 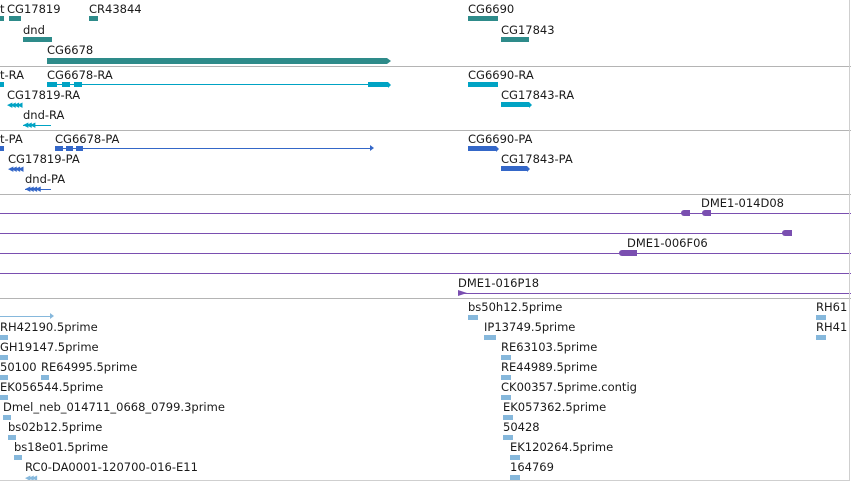 I want to click on gene-label-cg17843: CG17843, so click(x=528, y=30).